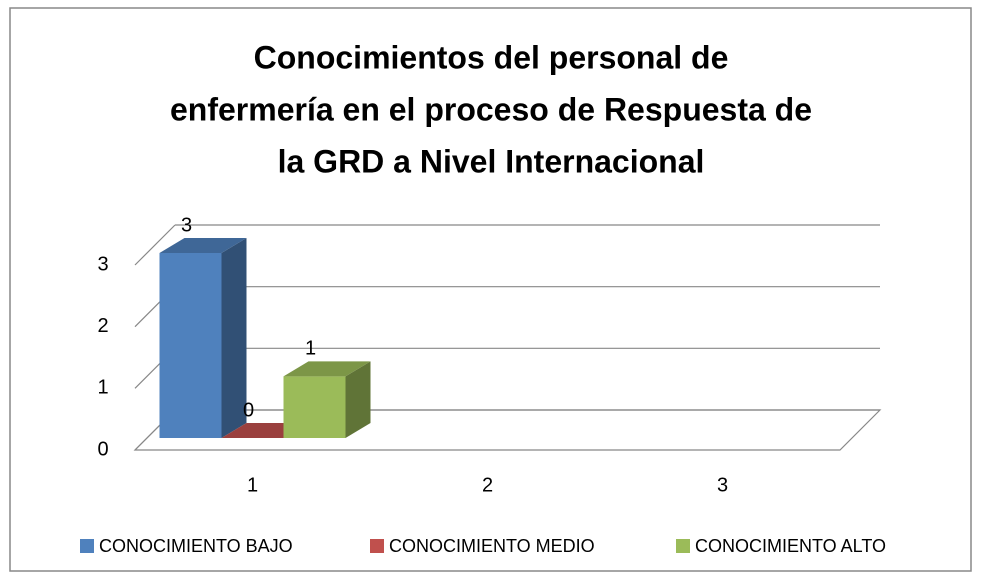  What do you see at coordinates (487, 485) in the screenshot?
I see `x-tick-label: 2` at bounding box center [487, 485].